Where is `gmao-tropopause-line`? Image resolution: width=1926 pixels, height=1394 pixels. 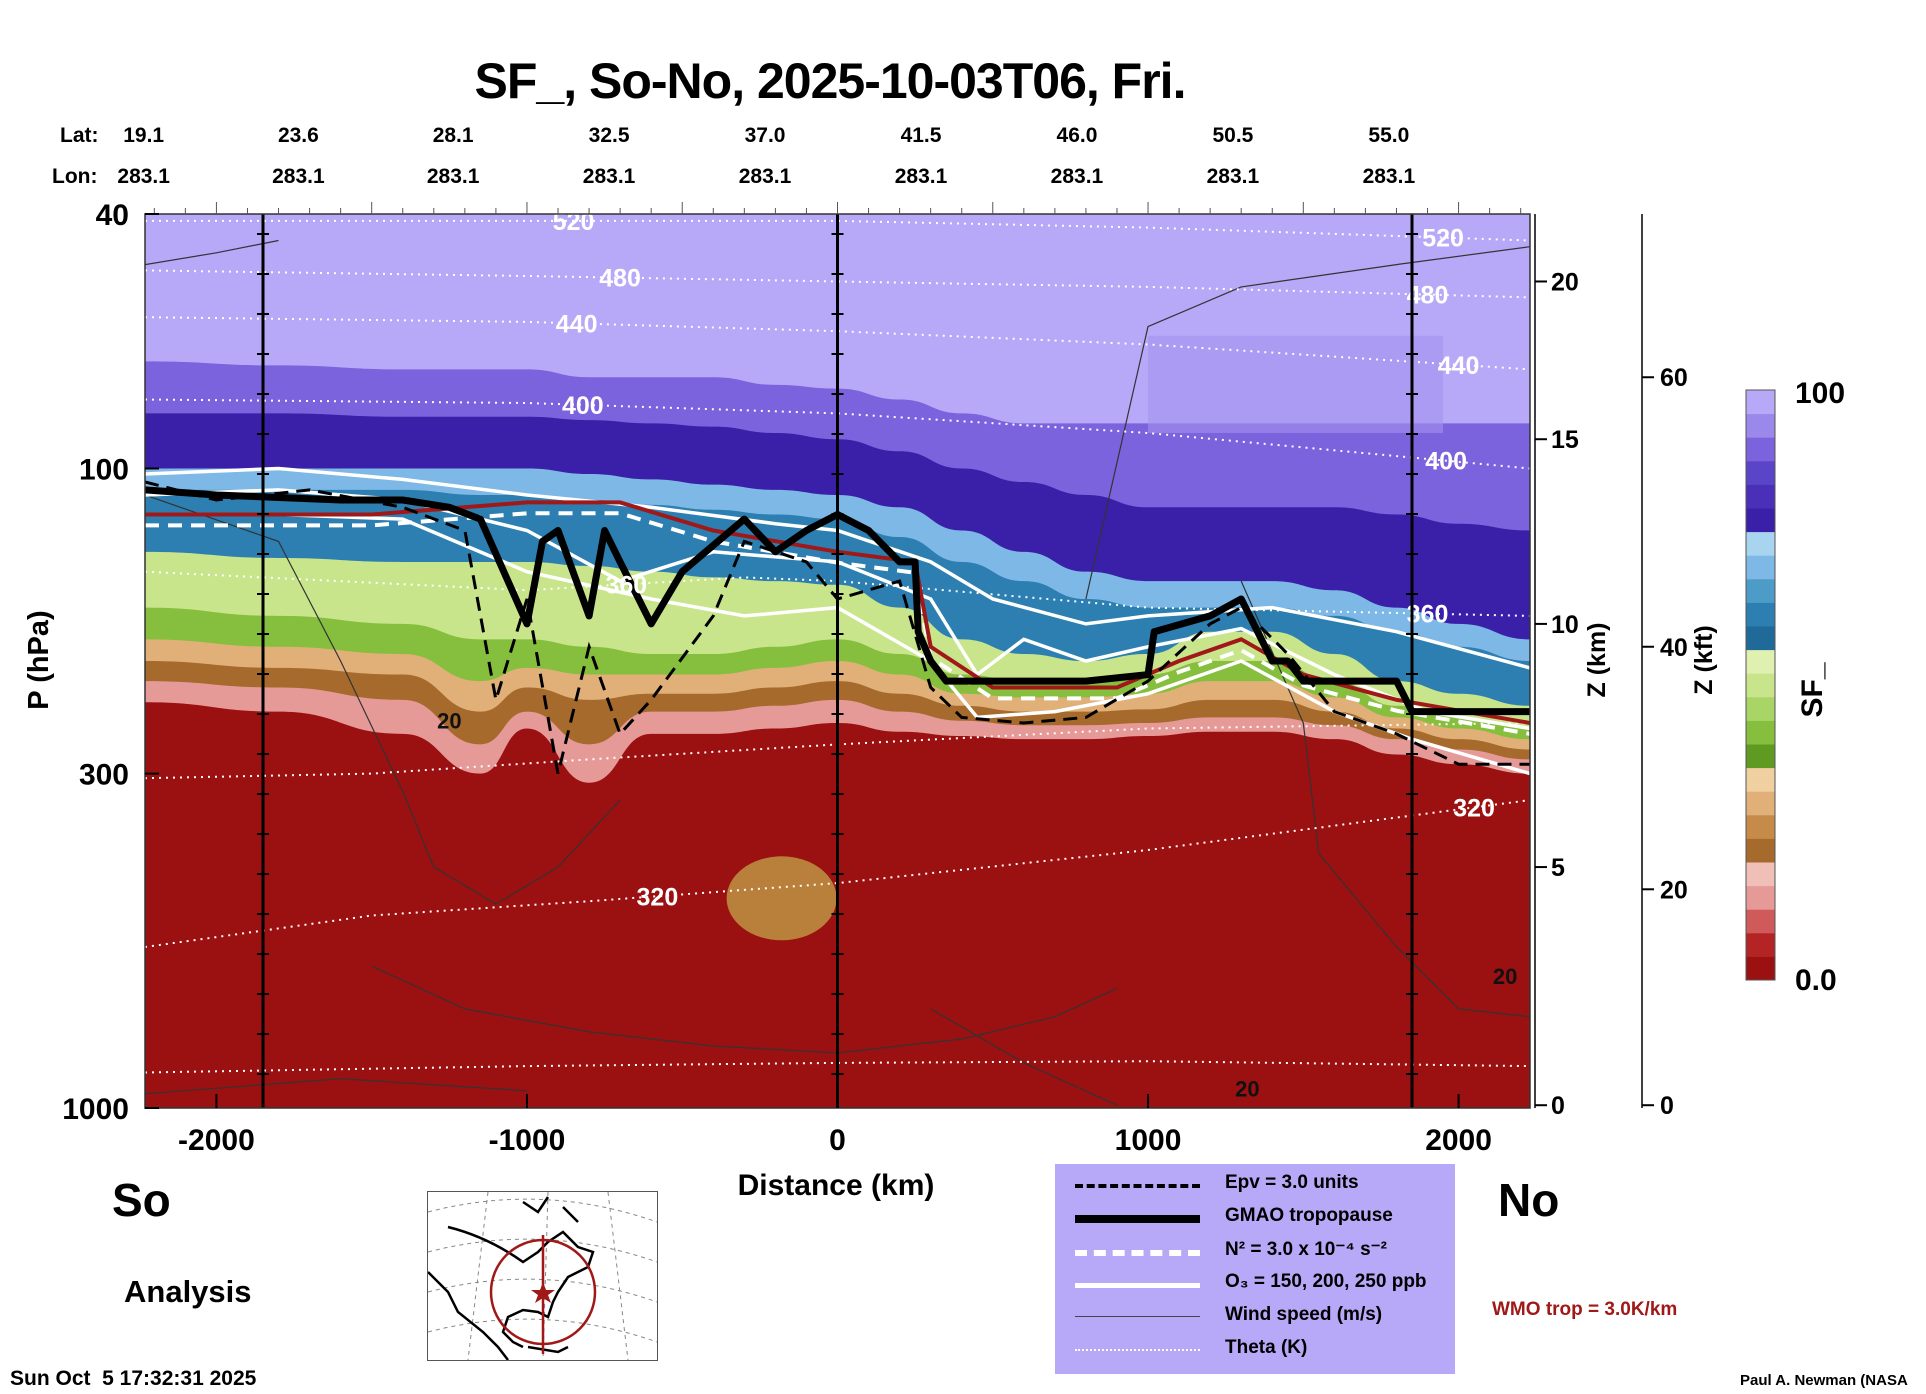 gmao-tropopause-line is located at coordinates (837, 601).